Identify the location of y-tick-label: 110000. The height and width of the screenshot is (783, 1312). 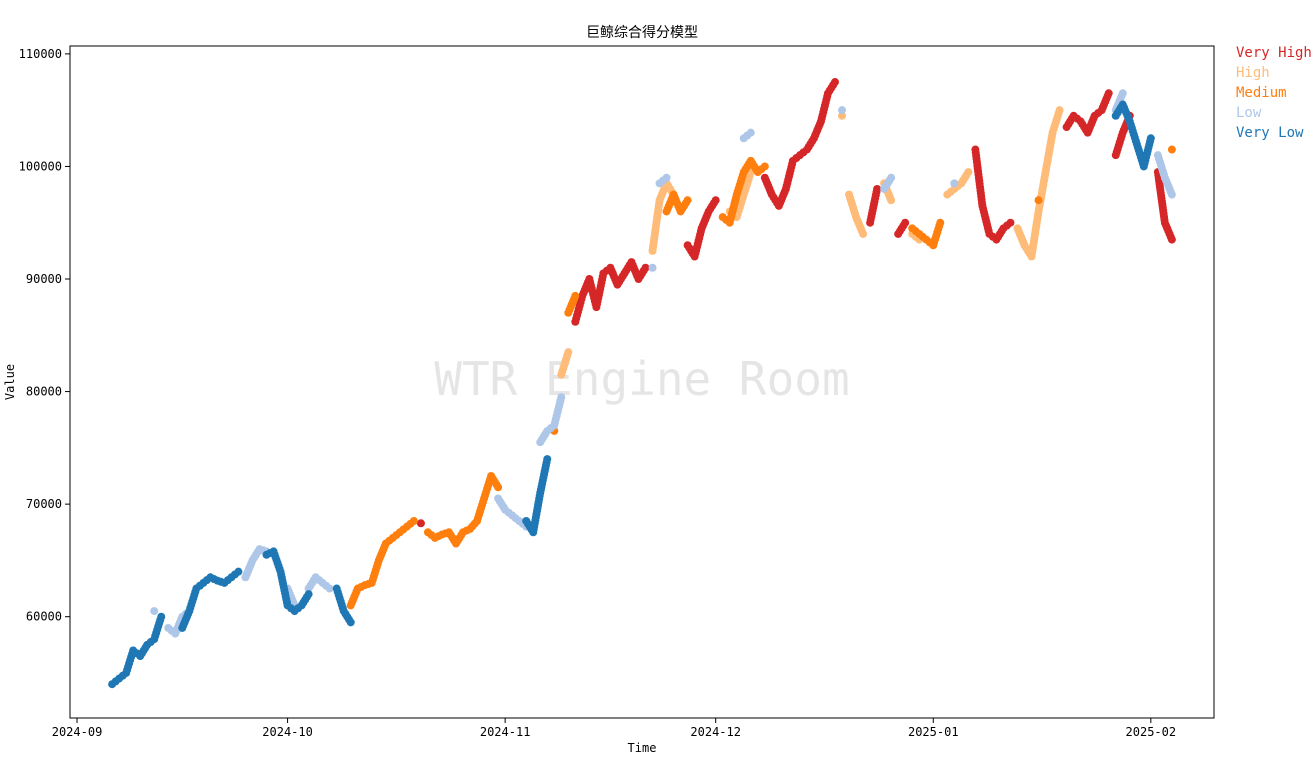
(40, 54).